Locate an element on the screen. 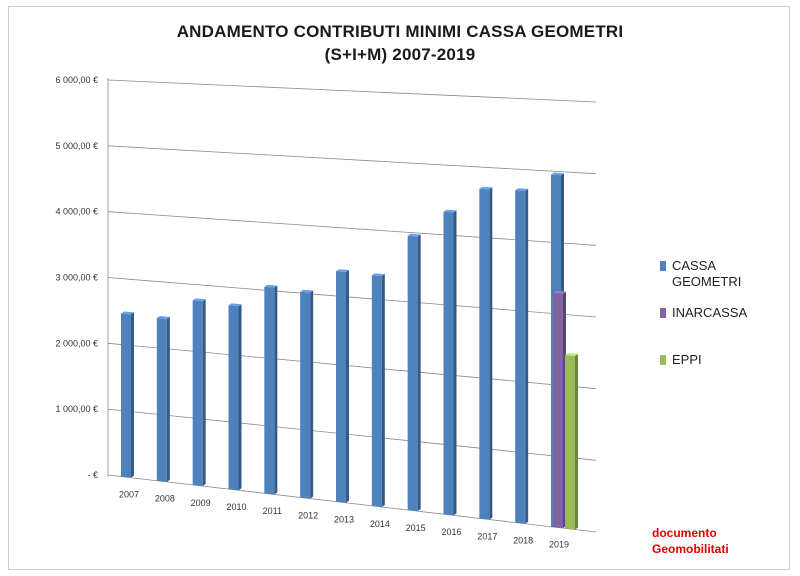 The width and height of the screenshot is (800, 576). y-tick-label: 2 000,00 € is located at coordinates (76, 343).